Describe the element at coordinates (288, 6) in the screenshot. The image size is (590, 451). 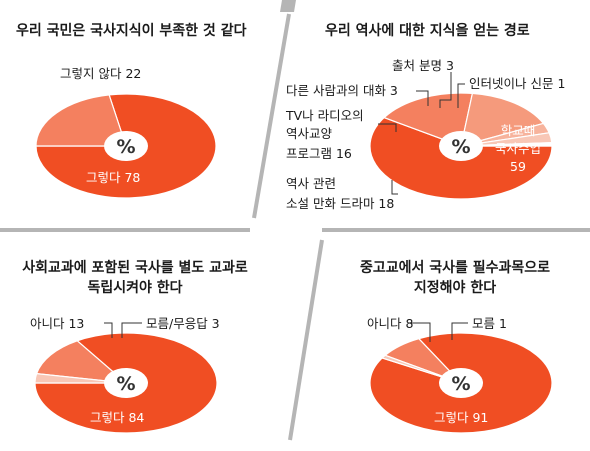
I see `divider-top-segment` at that location.